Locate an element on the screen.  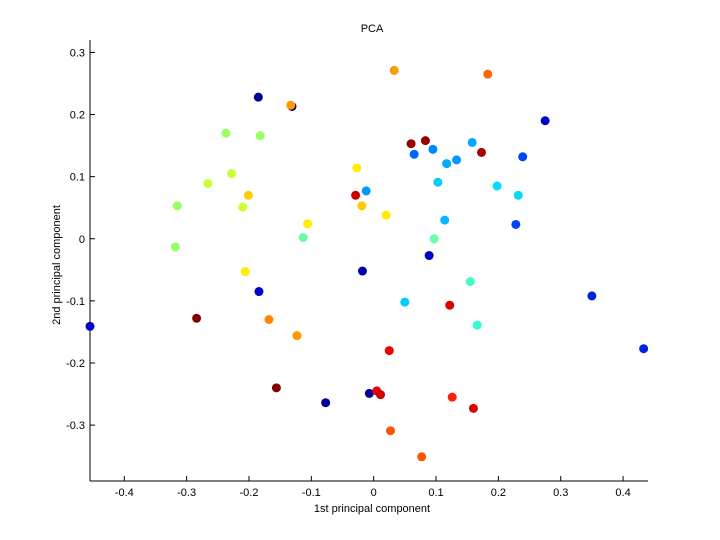
y-tick-label: 0 is located at coordinates (82, 240).